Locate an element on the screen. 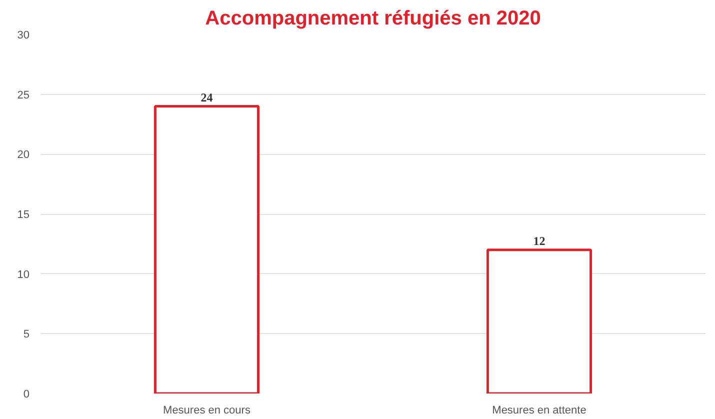  y-tick-label: 20 is located at coordinates (23, 155).